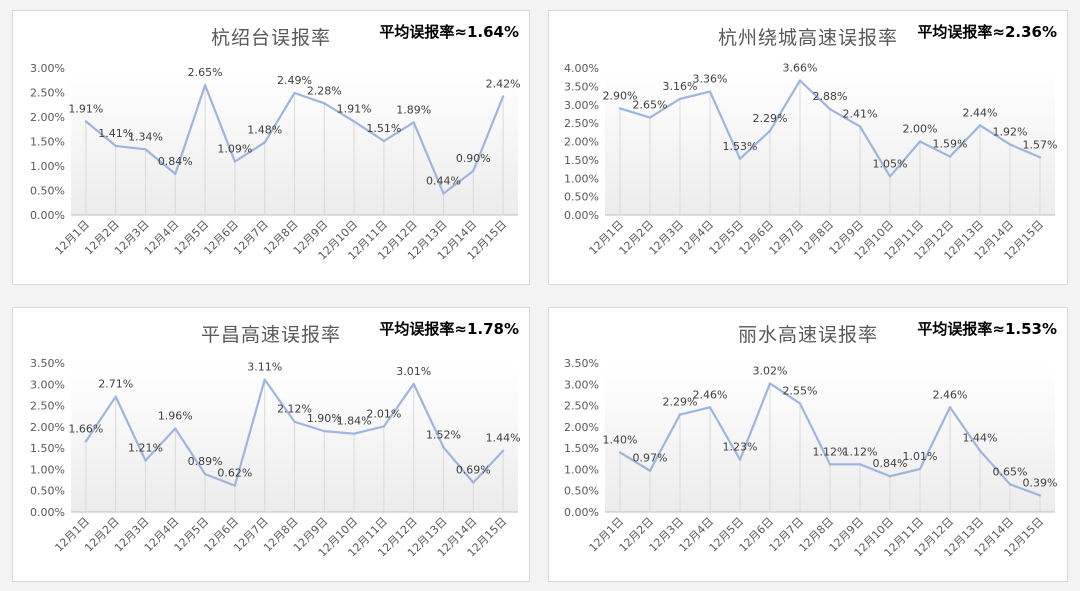  I want to click on data-label: 2.46%, so click(950, 394).